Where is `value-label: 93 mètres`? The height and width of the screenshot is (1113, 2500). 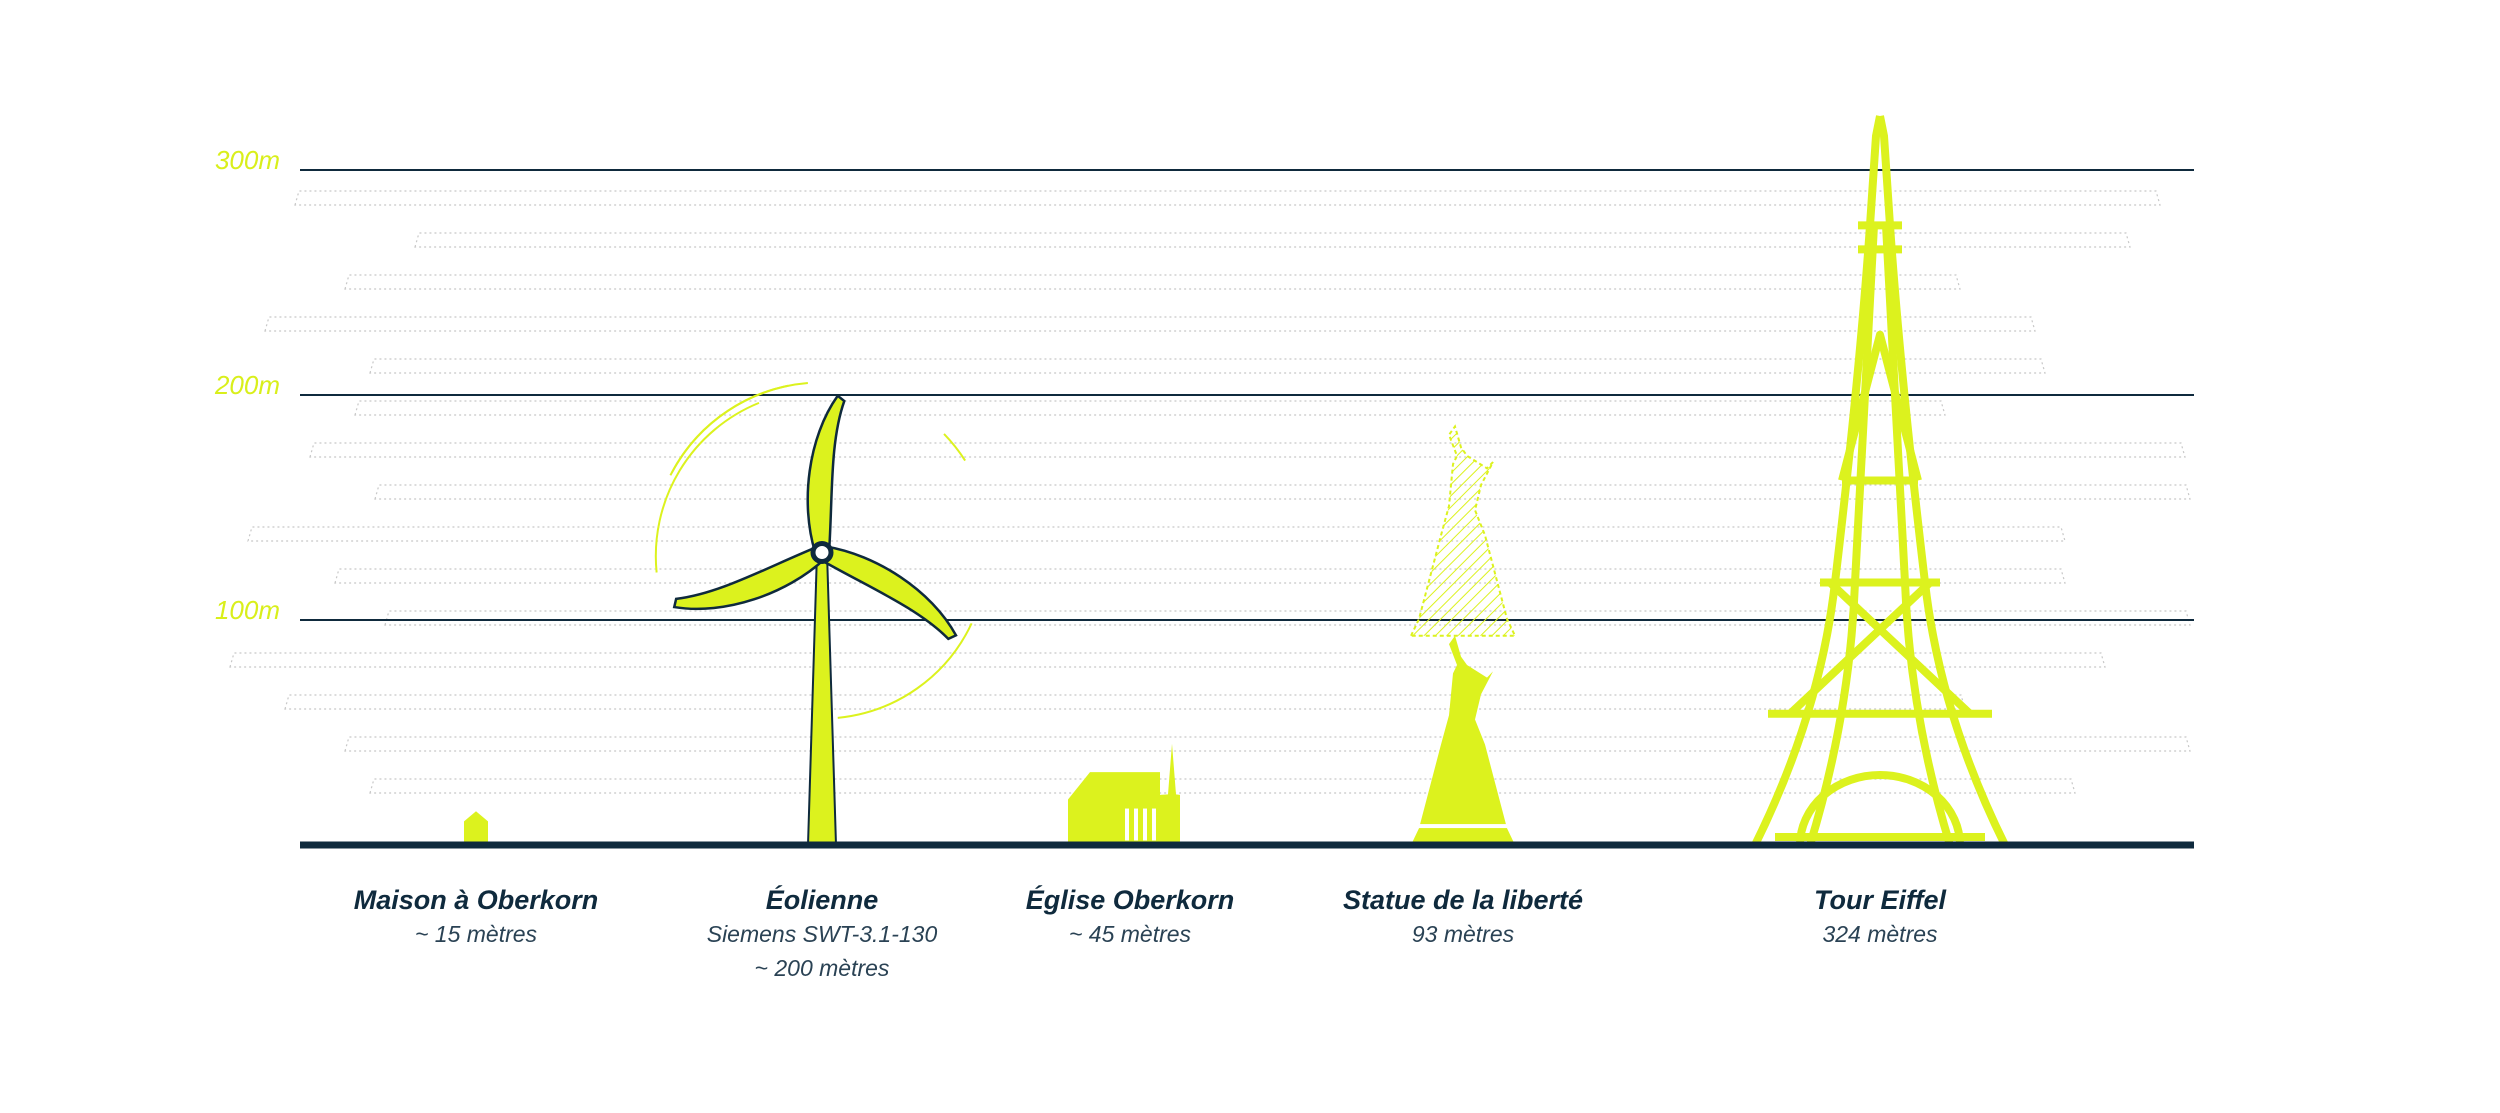
value-label: 93 mètres is located at coordinates (1463, 934).